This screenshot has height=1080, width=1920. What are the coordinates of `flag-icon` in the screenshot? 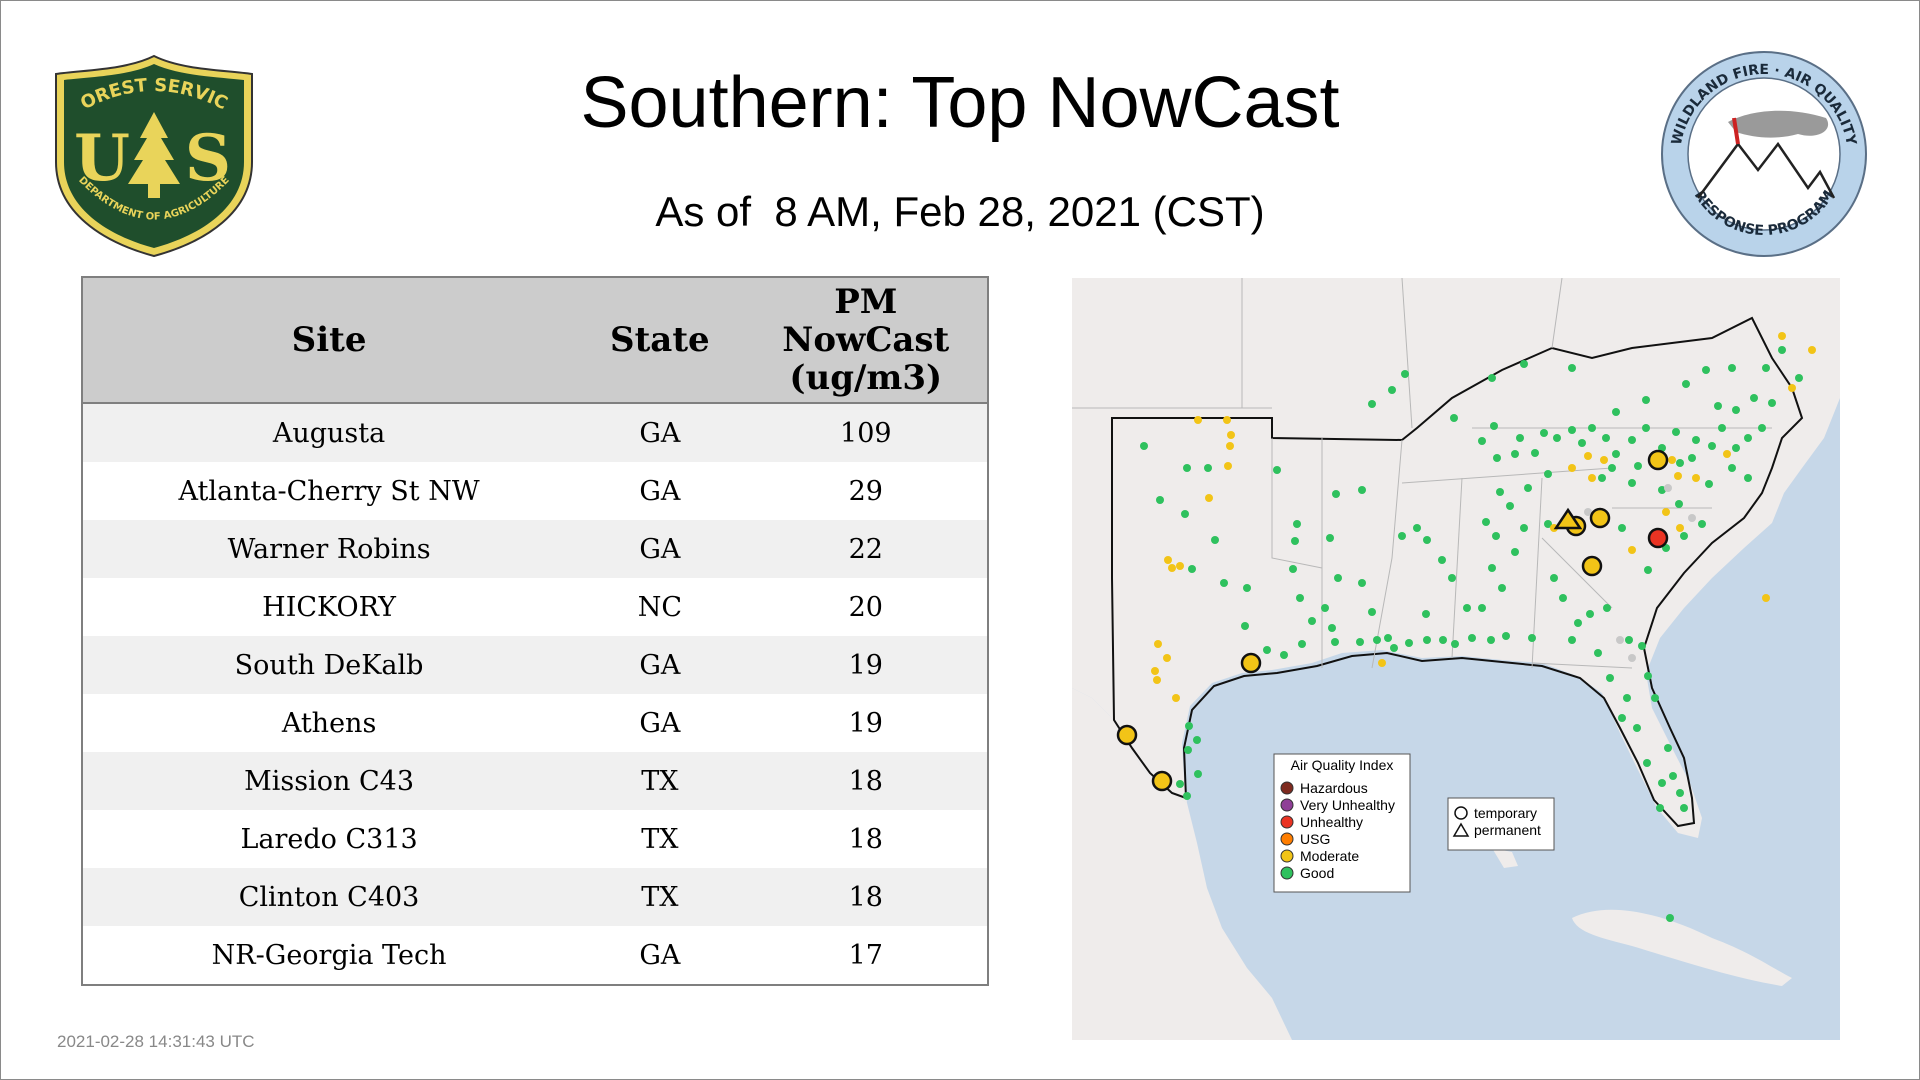 It's located at (1736, 131).